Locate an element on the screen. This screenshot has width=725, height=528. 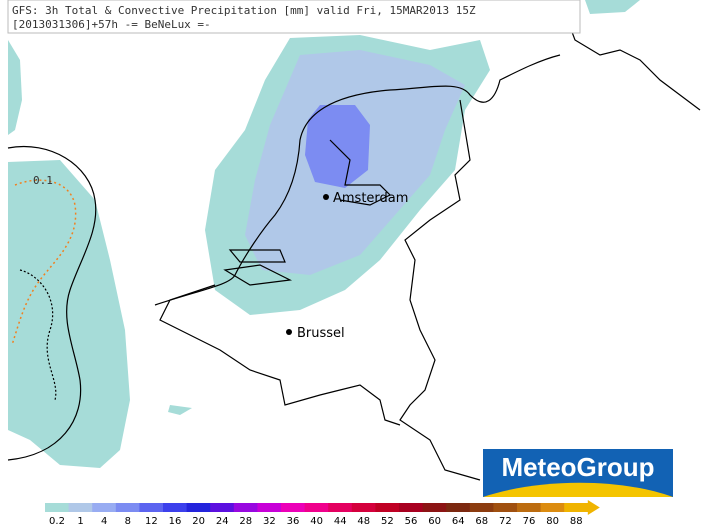
legend-label: 0.2 is located at coordinates (57, 521).